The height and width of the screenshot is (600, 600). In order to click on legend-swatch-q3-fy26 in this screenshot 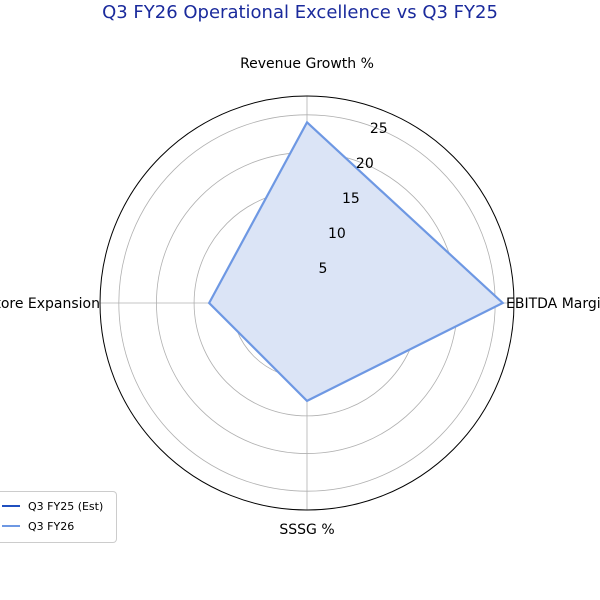, I will do `click(11, 526)`.